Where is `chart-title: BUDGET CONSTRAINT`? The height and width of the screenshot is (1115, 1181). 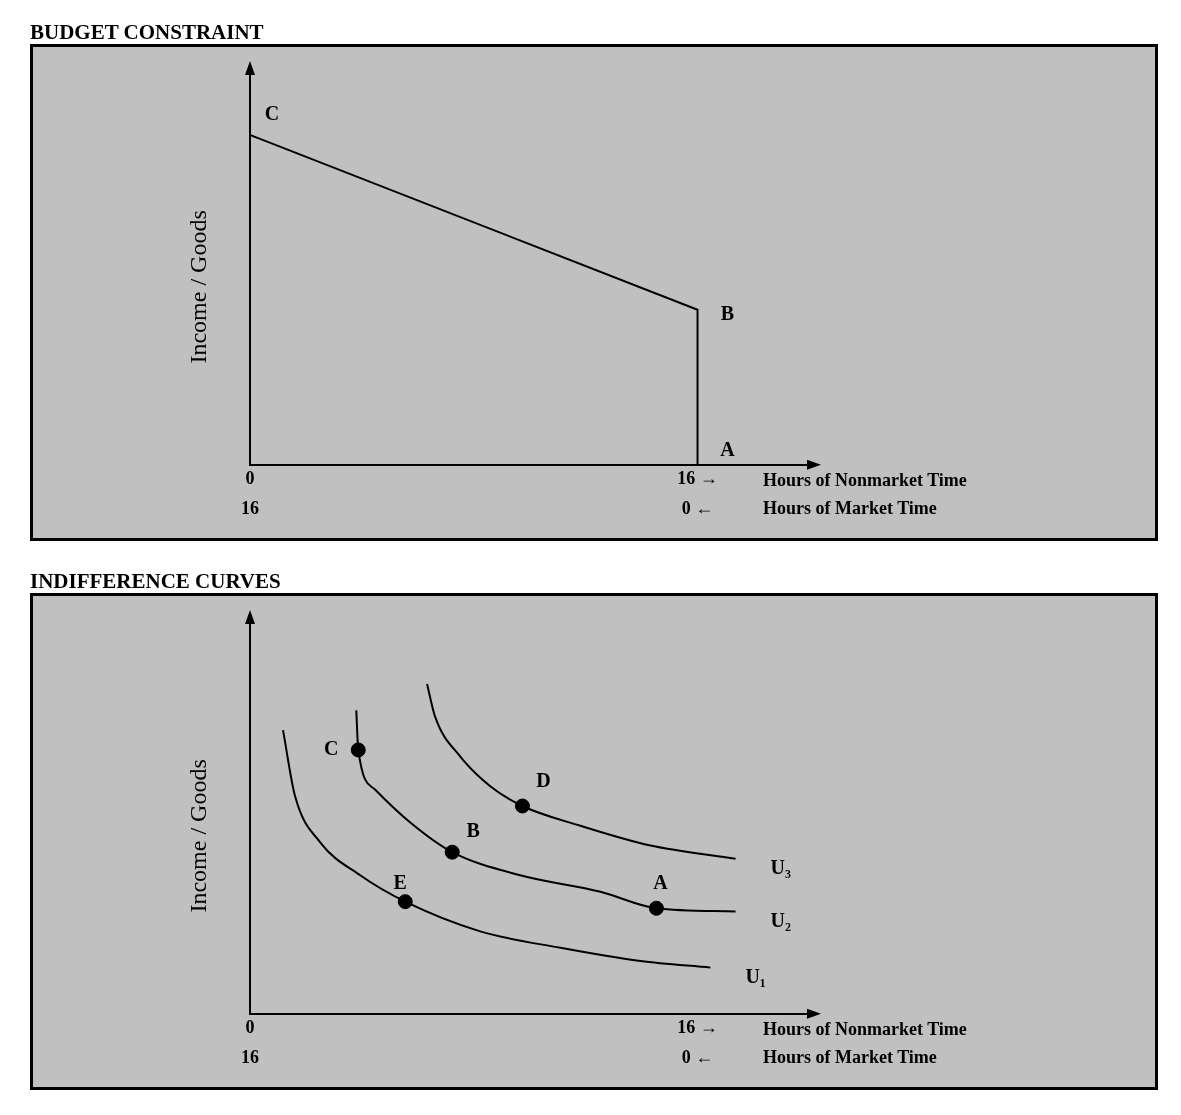 chart-title: BUDGET CONSTRAINT is located at coordinates (147, 32).